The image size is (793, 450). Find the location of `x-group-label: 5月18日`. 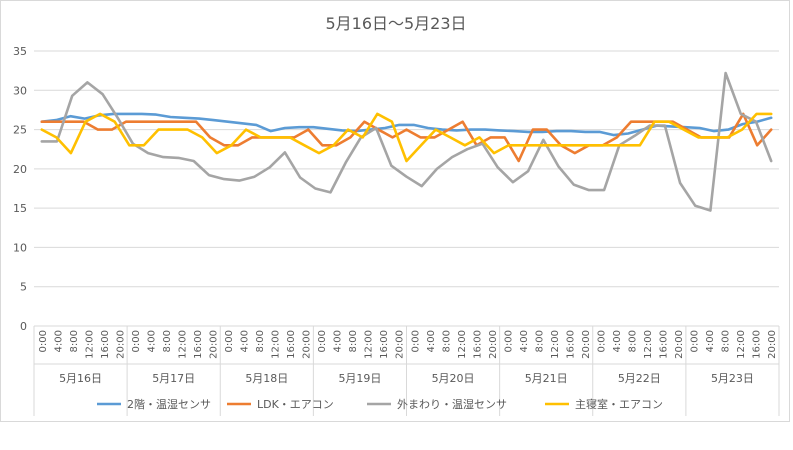

x-group-label: 5月18日 is located at coordinates (266, 378).